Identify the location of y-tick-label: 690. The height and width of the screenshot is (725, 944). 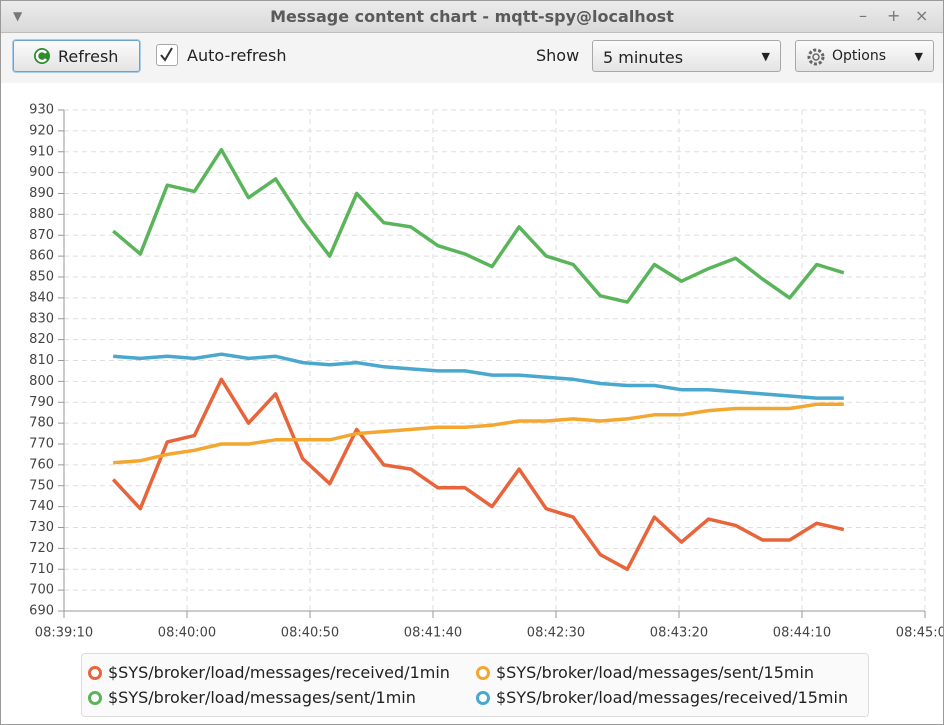
(41, 611).